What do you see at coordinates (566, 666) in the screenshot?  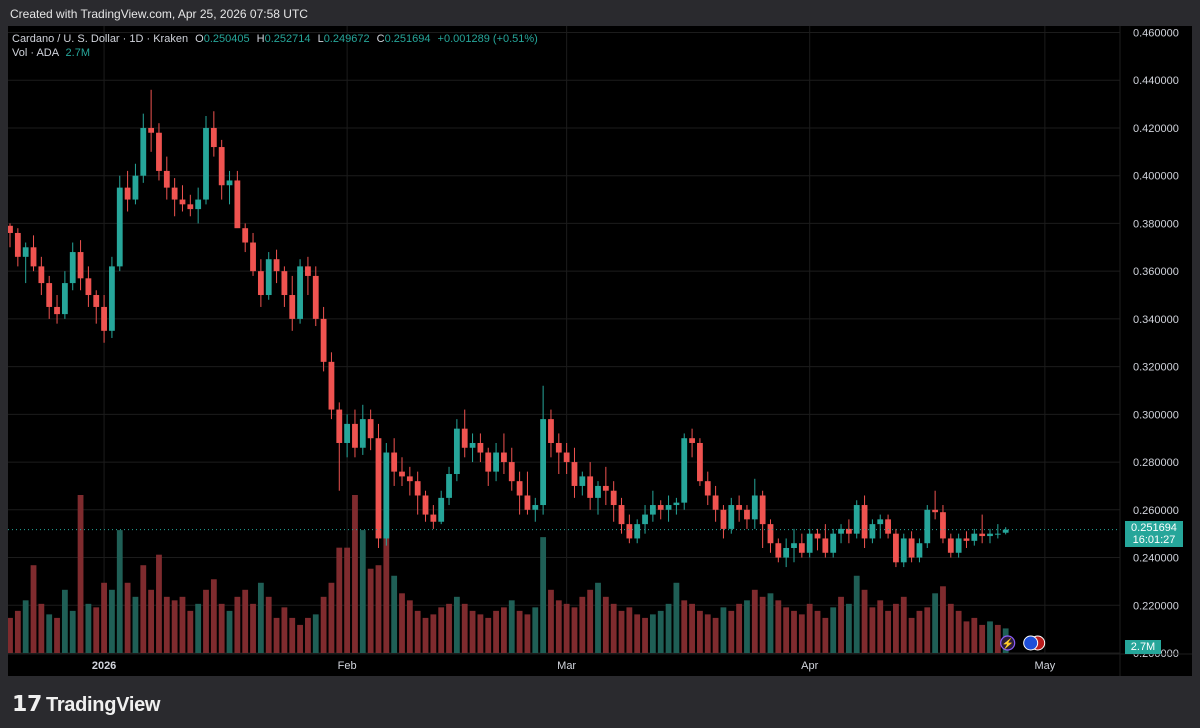 I see `x-tick-label: Mar` at bounding box center [566, 666].